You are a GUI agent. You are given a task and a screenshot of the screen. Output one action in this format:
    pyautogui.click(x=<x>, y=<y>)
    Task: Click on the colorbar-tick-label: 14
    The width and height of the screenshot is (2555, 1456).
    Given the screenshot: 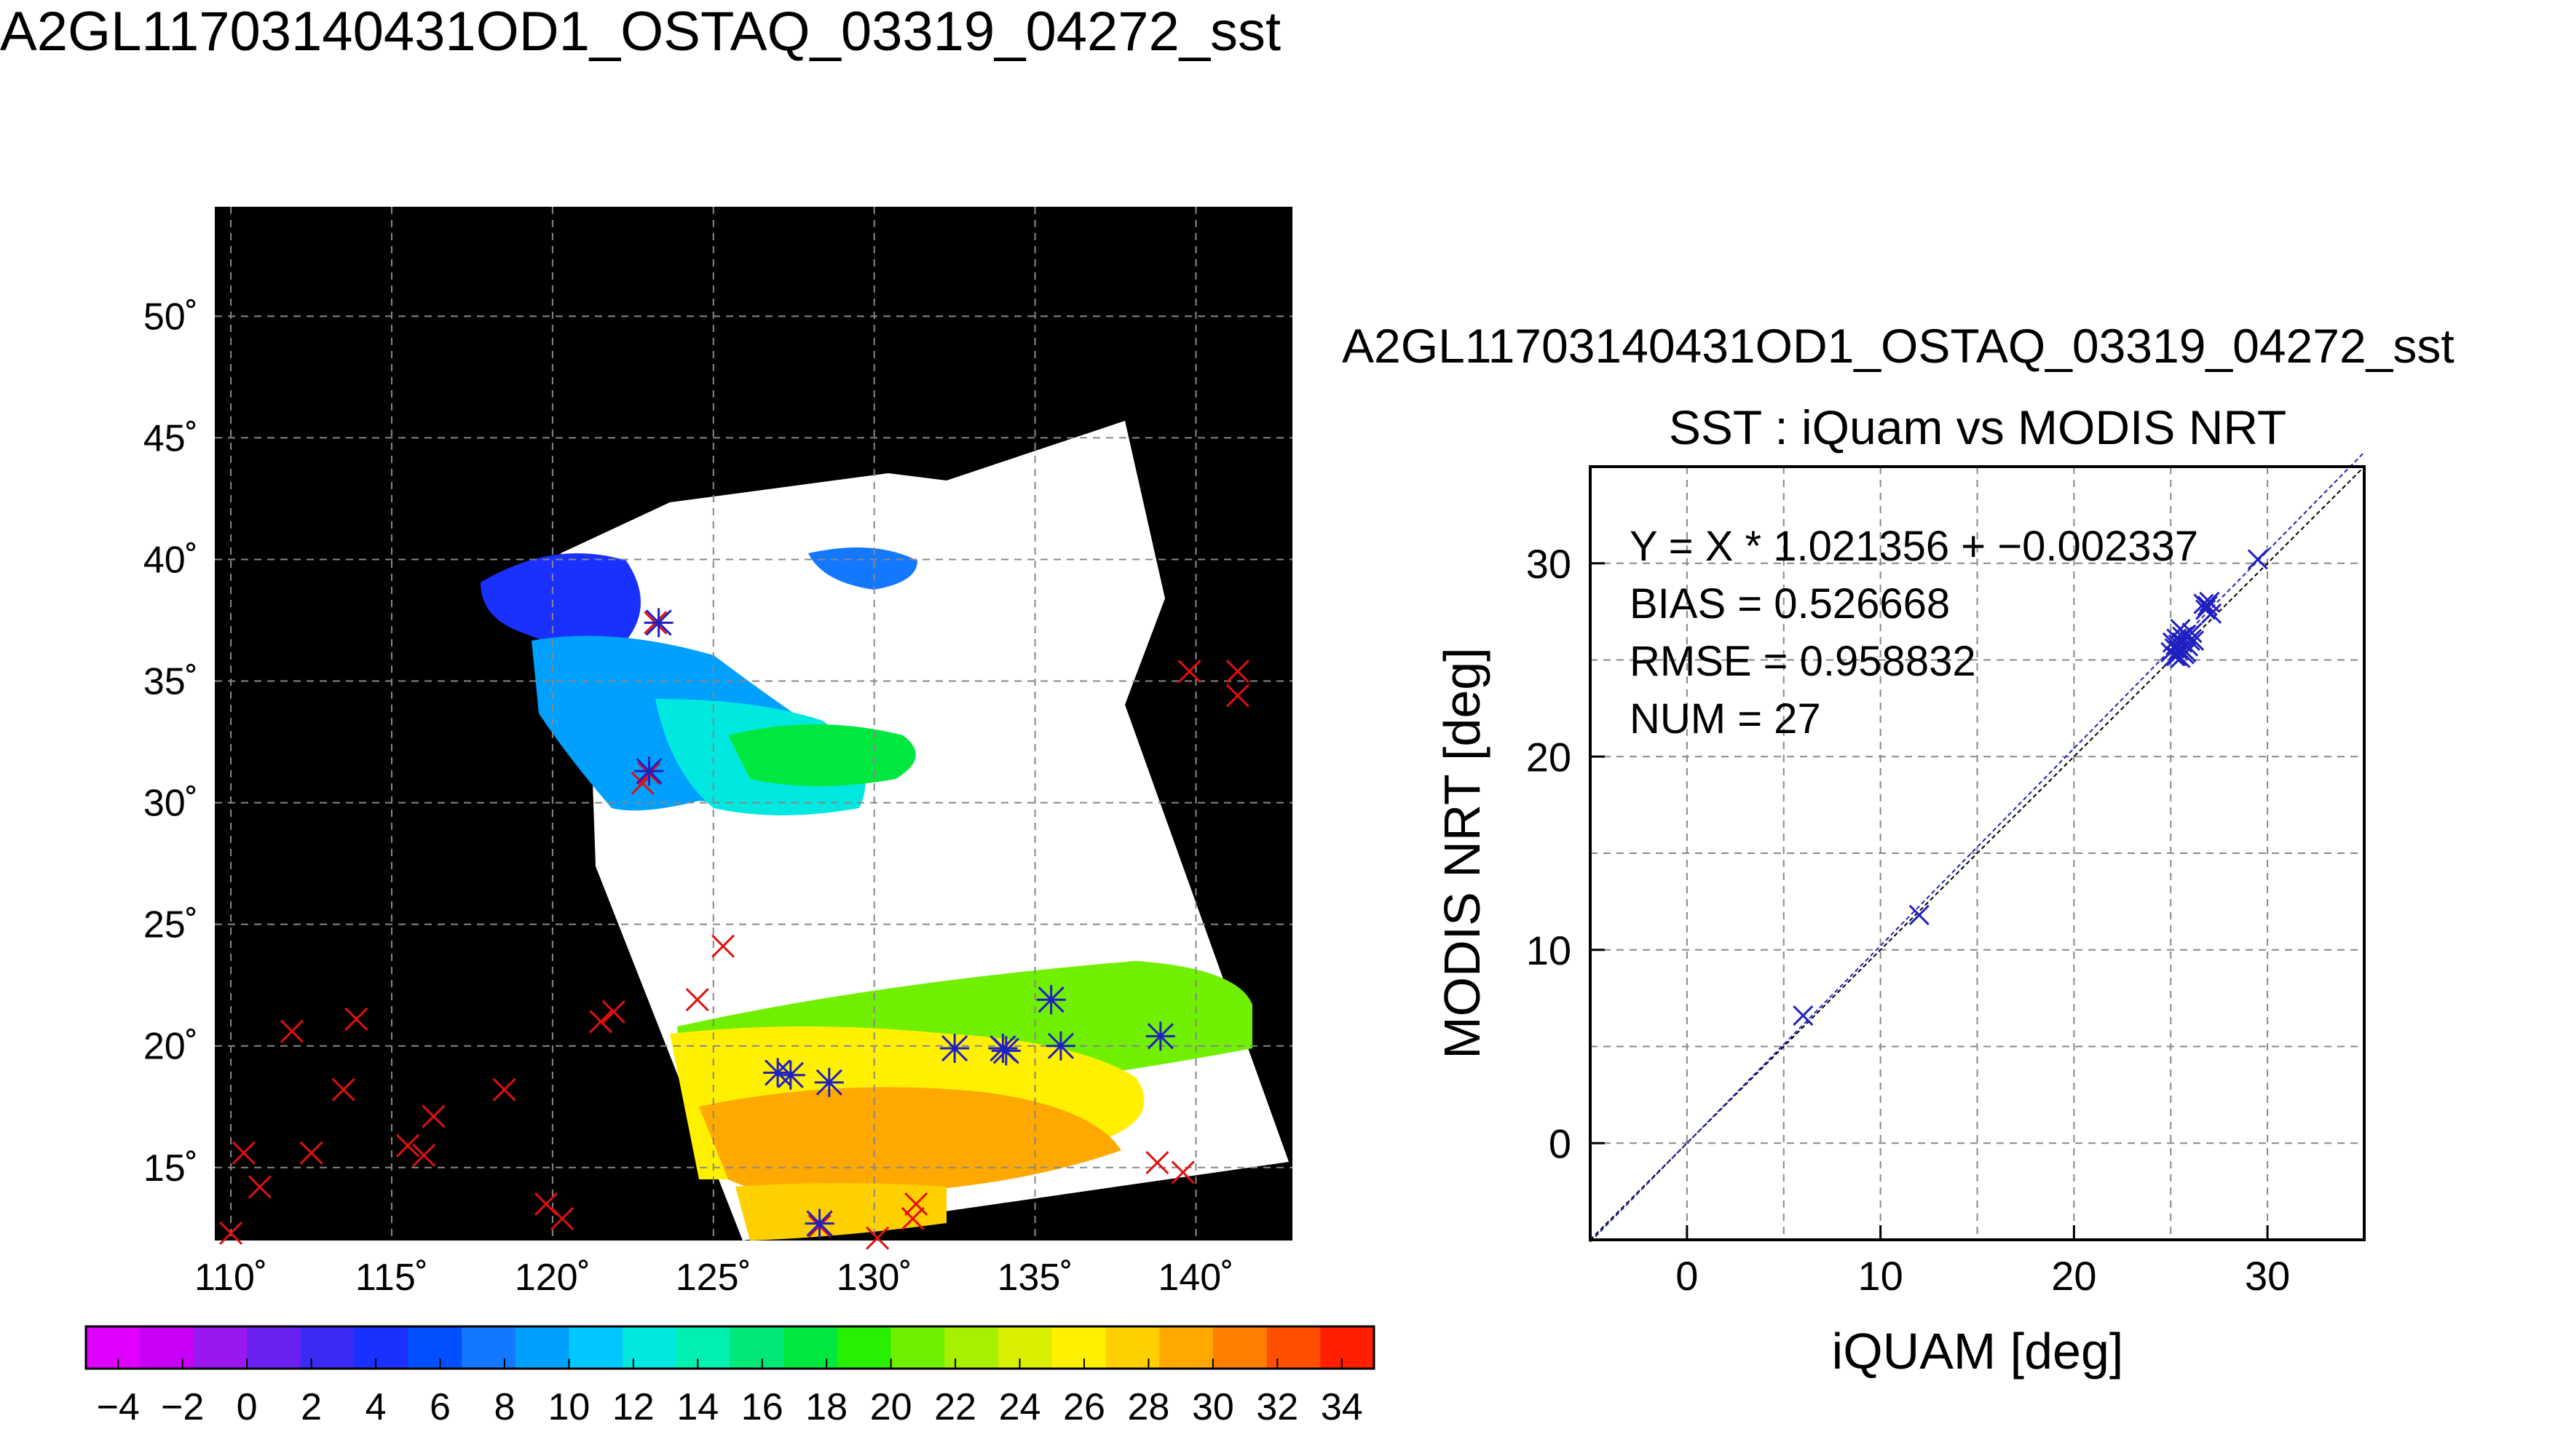 What is the action you would take?
    pyautogui.click(x=697, y=1407)
    